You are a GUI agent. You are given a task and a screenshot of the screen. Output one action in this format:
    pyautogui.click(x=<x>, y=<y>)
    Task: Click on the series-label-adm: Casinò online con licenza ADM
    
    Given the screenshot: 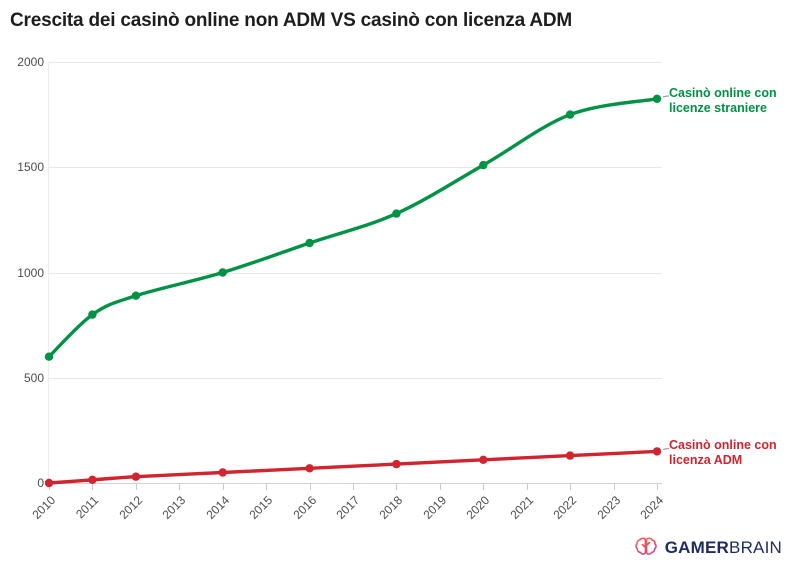 What is the action you would take?
    pyautogui.click(x=732, y=453)
    